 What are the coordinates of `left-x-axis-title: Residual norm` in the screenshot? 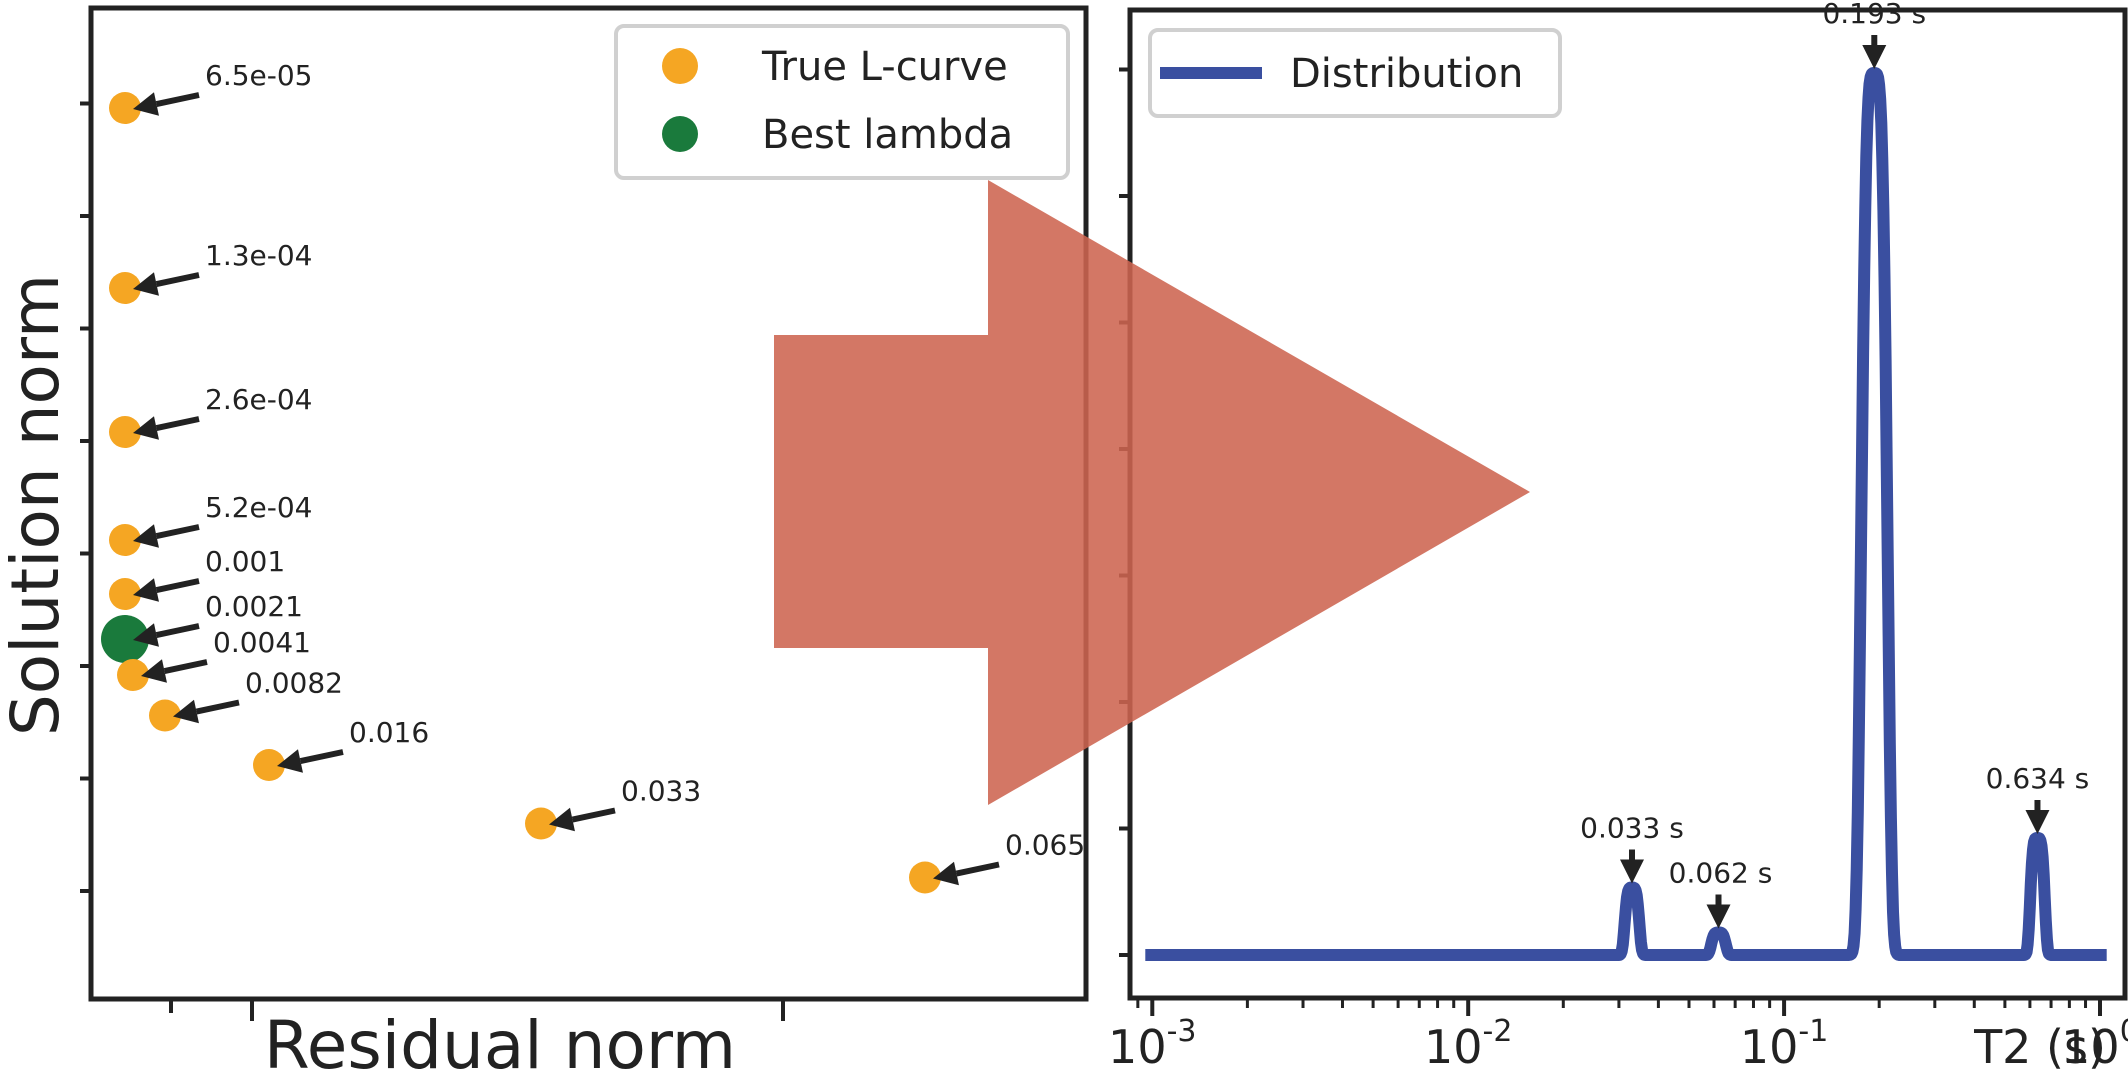 It's located at (500, 1043).